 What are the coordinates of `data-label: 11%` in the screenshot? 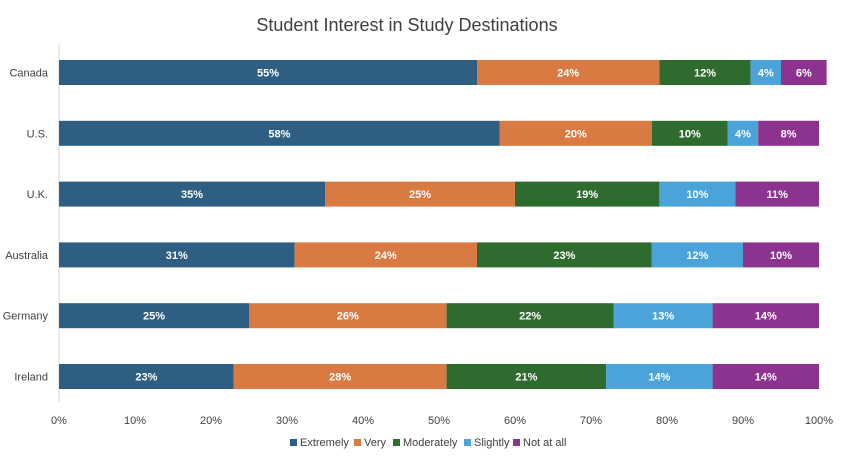 It's located at (777, 195).